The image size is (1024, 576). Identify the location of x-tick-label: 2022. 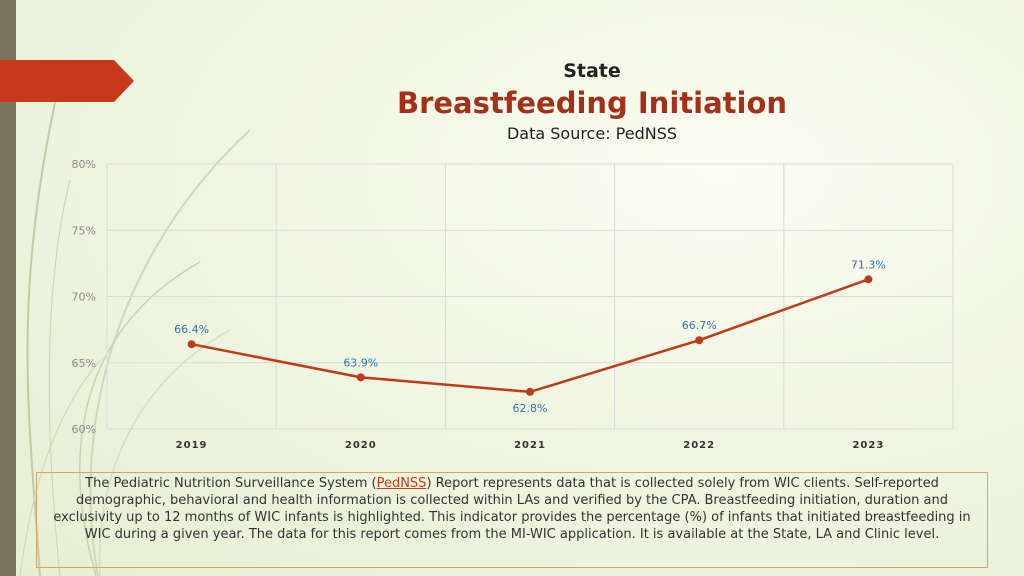
(699, 445).